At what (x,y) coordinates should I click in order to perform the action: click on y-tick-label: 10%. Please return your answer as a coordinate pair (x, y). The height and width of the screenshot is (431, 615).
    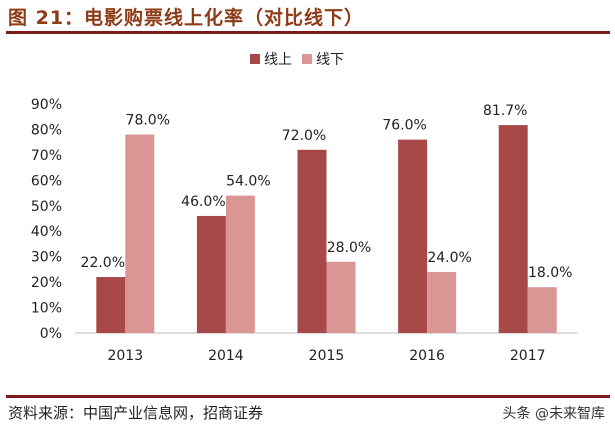
    Looking at the image, I should click on (46, 309).